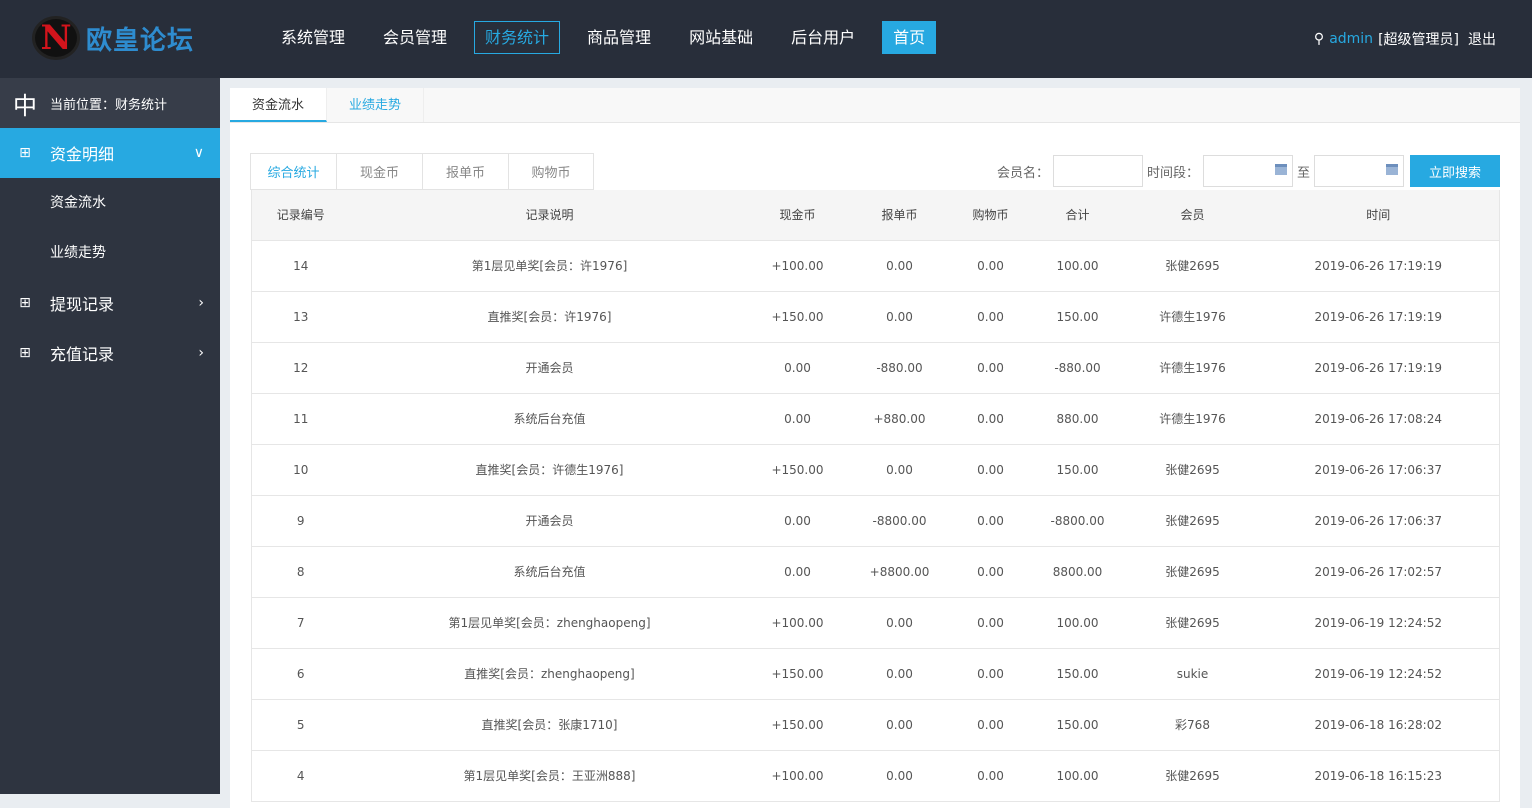  Describe the element at coordinates (909, 37) in the screenshot. I see `nav-home: 首页` at that location.